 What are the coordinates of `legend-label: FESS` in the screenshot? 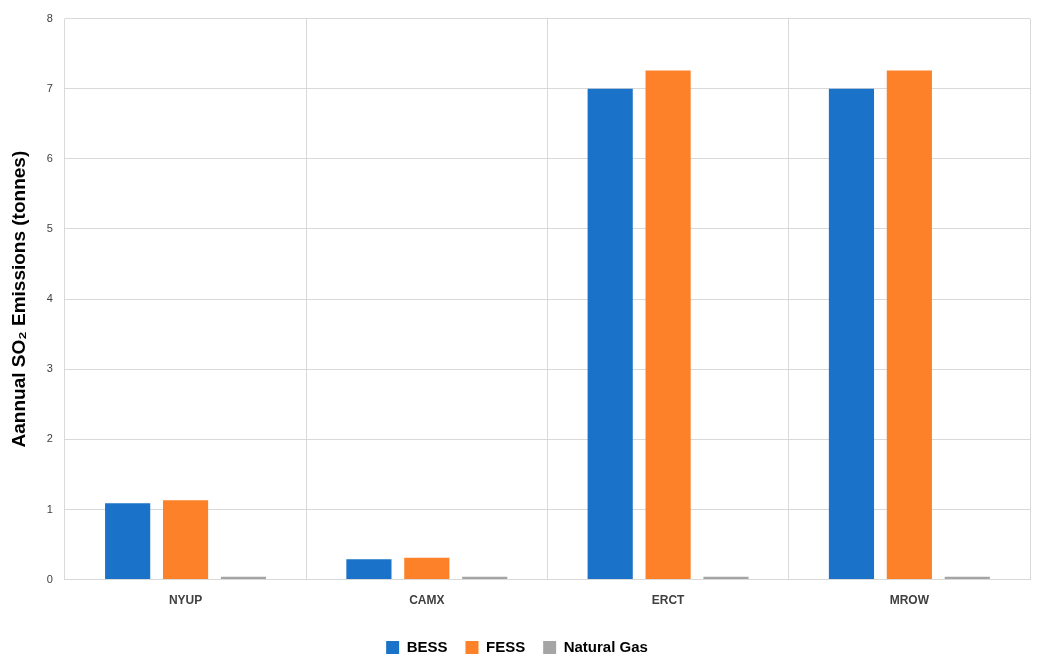 It's located at (505, 646).